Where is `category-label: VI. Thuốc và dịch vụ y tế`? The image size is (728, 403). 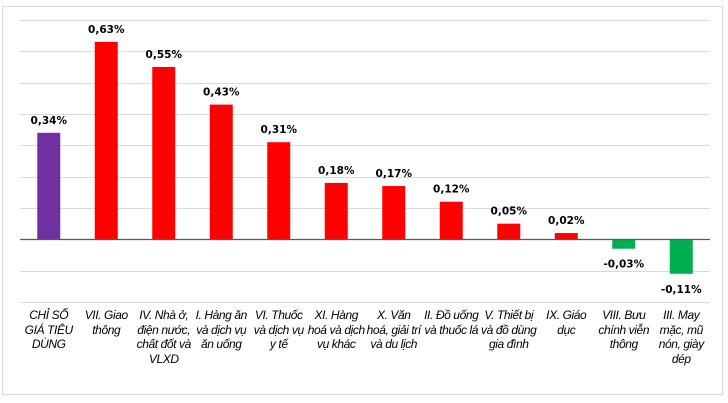
category-label: VI. Thuốc và dịch vụ y tế is located at coordinates (278, 329).